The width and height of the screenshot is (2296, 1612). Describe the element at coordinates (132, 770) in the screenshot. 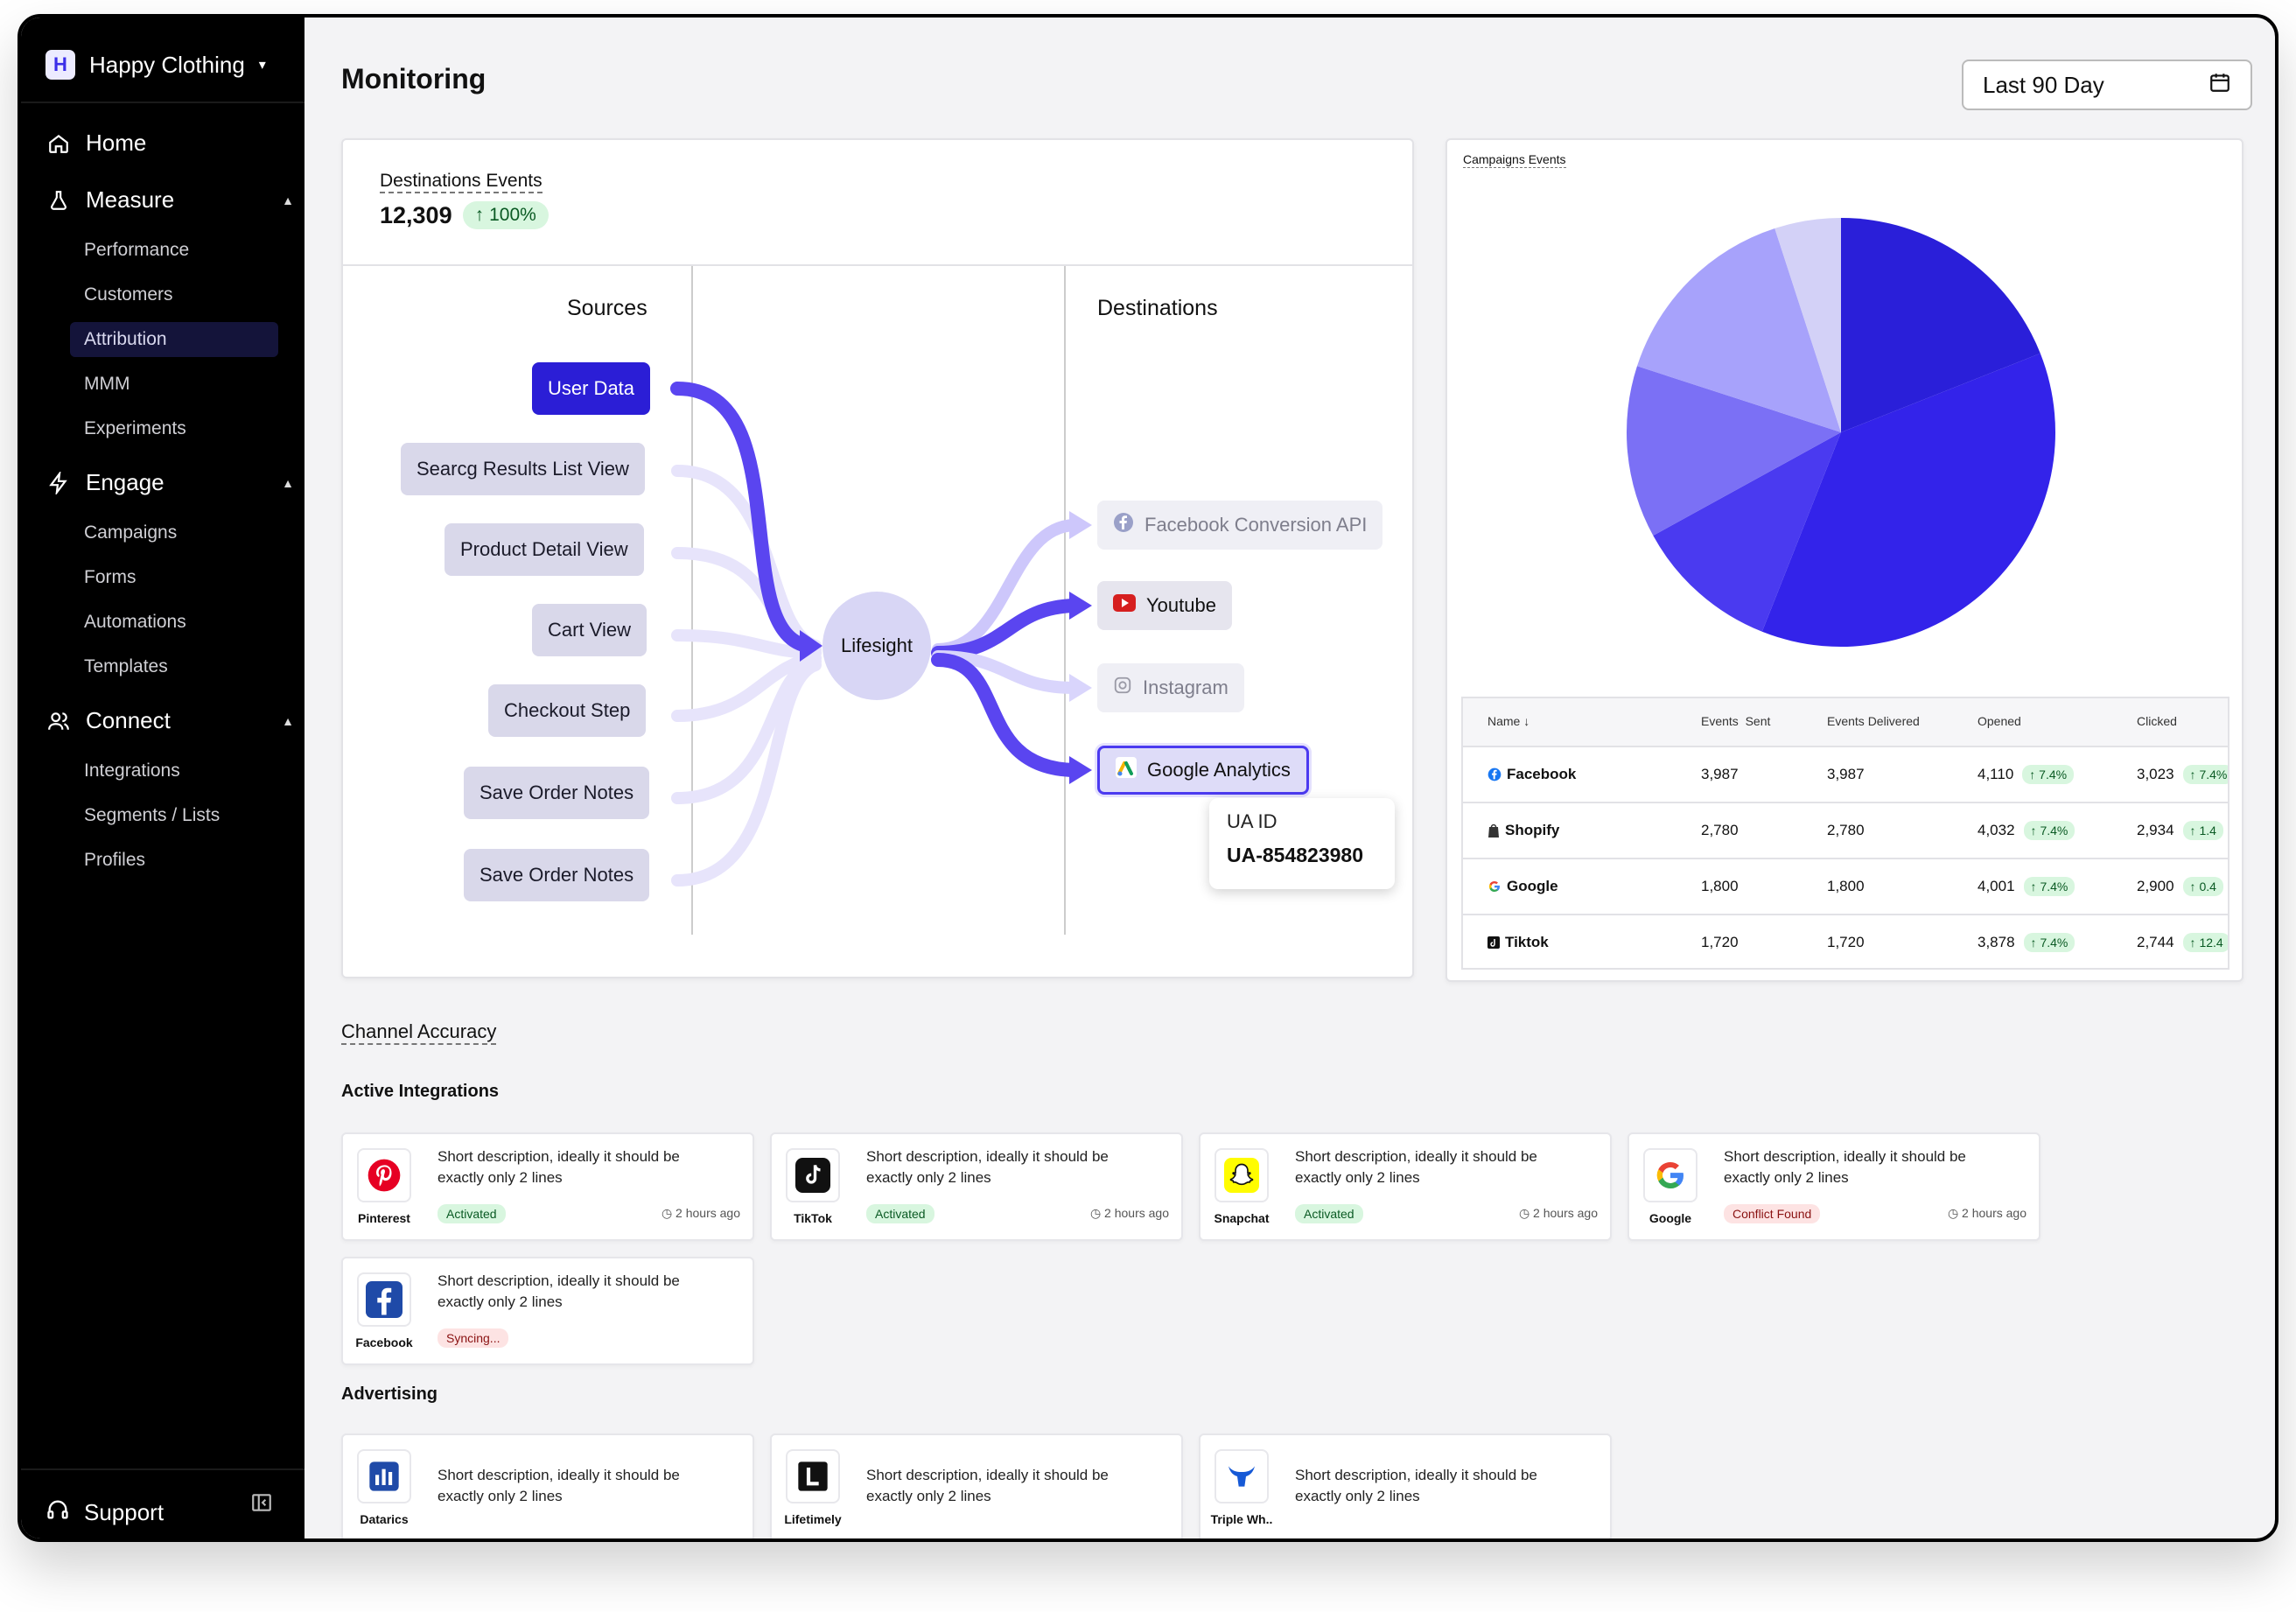

I see `nav-integrations: Integrations` at that location.